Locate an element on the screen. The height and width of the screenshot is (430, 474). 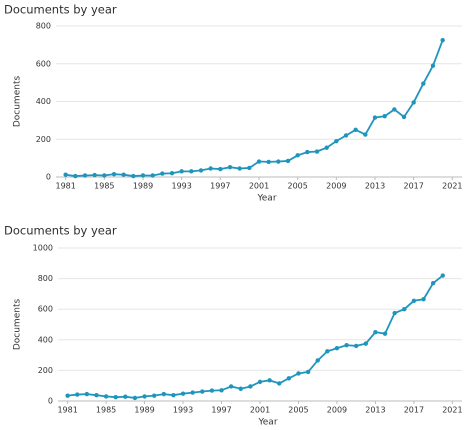
x-tick-label: 1997 is located at coordinates (221, 410).